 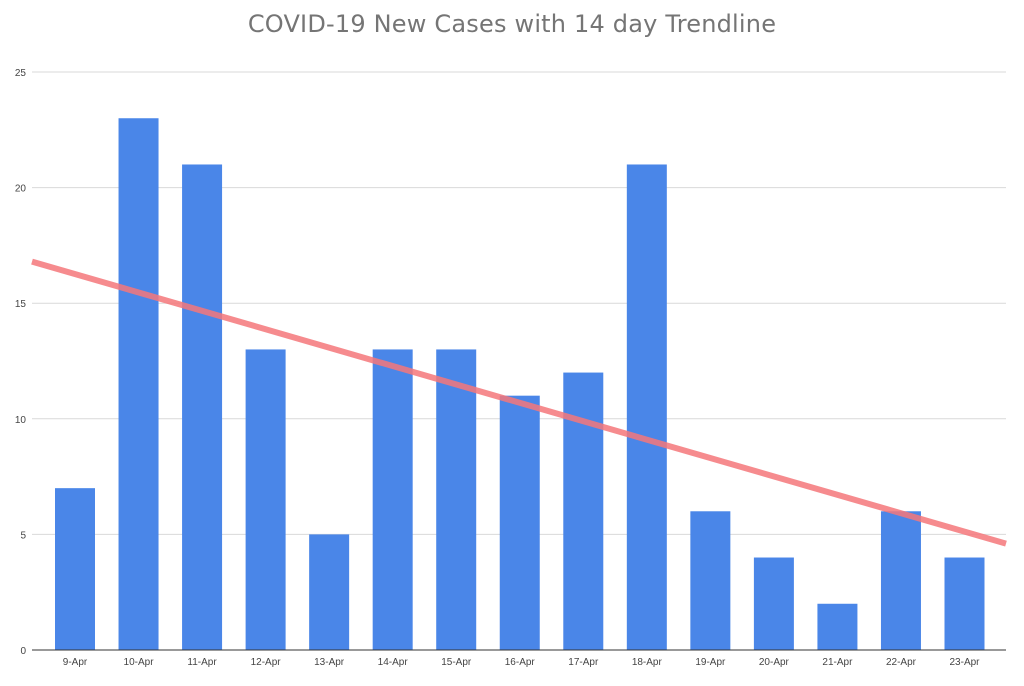 What do you see at coordinates (393, 662) in the screenshot?
I see `x-tick-label: 14-Apr` at bounding box center [393, 662].